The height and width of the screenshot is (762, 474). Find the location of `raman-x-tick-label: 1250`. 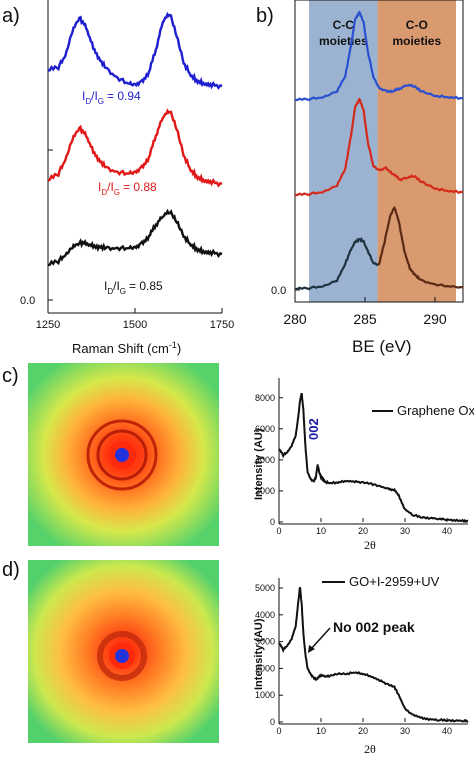

raman-x-tick-label: 1250 is located at coordinates (48, 325).